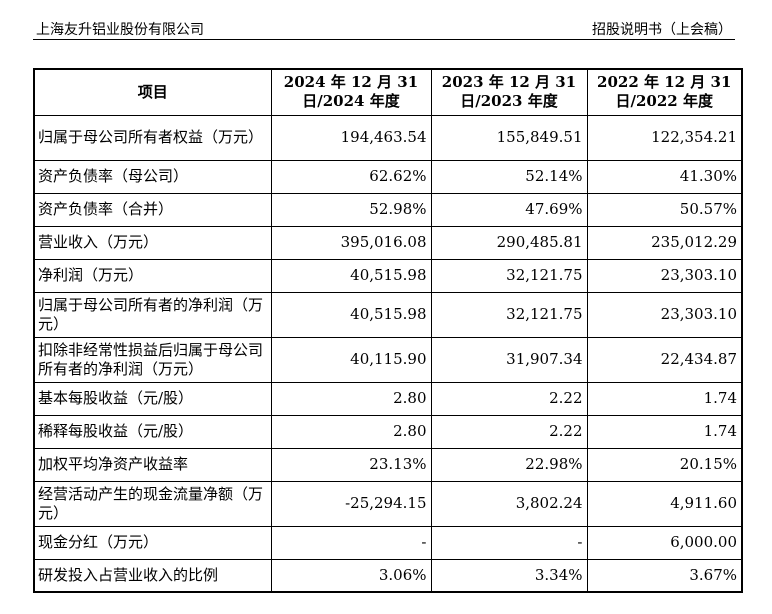 Image resolution: width=772 pixels, height=614 pixels. I want to click on document-type: 招股说明书（上会稿）, so click(662, 30).